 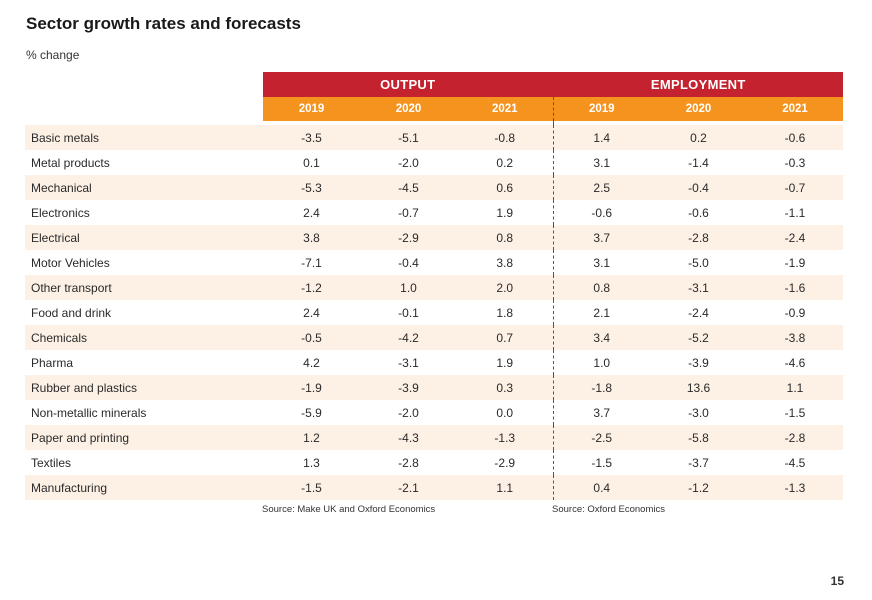 What do you see at coordinates (144, 437) in the screenshot?
I see `sector-label: Paper and printing` at bounding box center [144, 437].